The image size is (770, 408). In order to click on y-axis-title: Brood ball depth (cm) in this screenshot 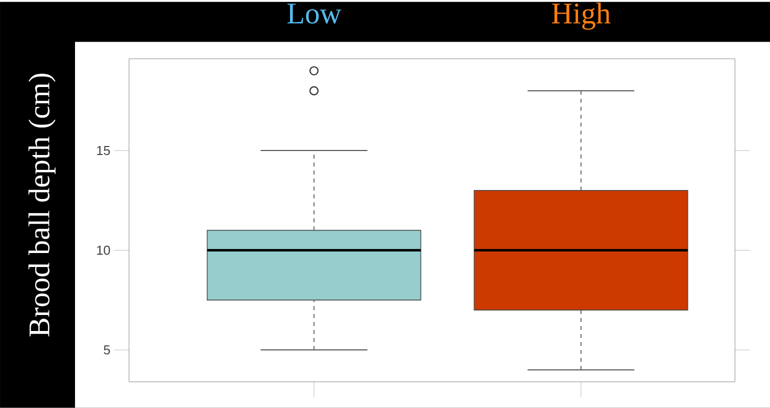, I will do `click(42, 205)`.